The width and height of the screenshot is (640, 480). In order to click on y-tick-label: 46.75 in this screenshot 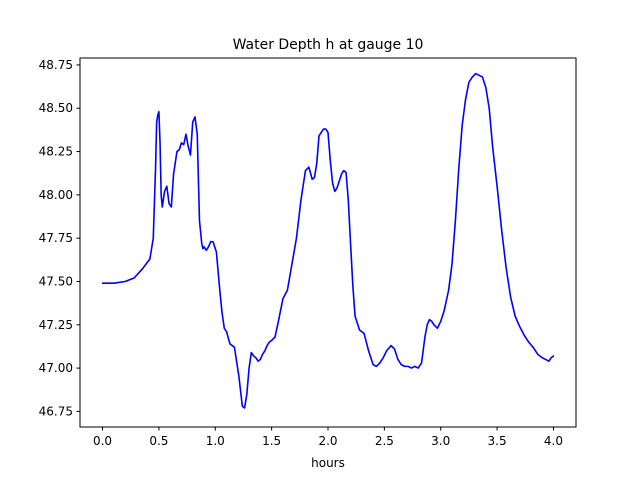, I will do `click(56, 411)`.